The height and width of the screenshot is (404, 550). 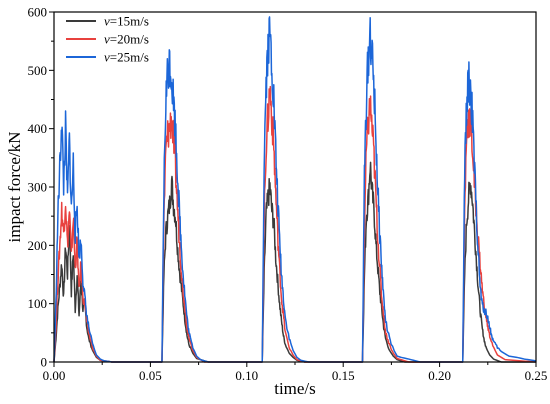 What do you see at coordinates (38, 128) in the screenshot?
I see `y-tick-label: 400` at bounding box center [38, 128].